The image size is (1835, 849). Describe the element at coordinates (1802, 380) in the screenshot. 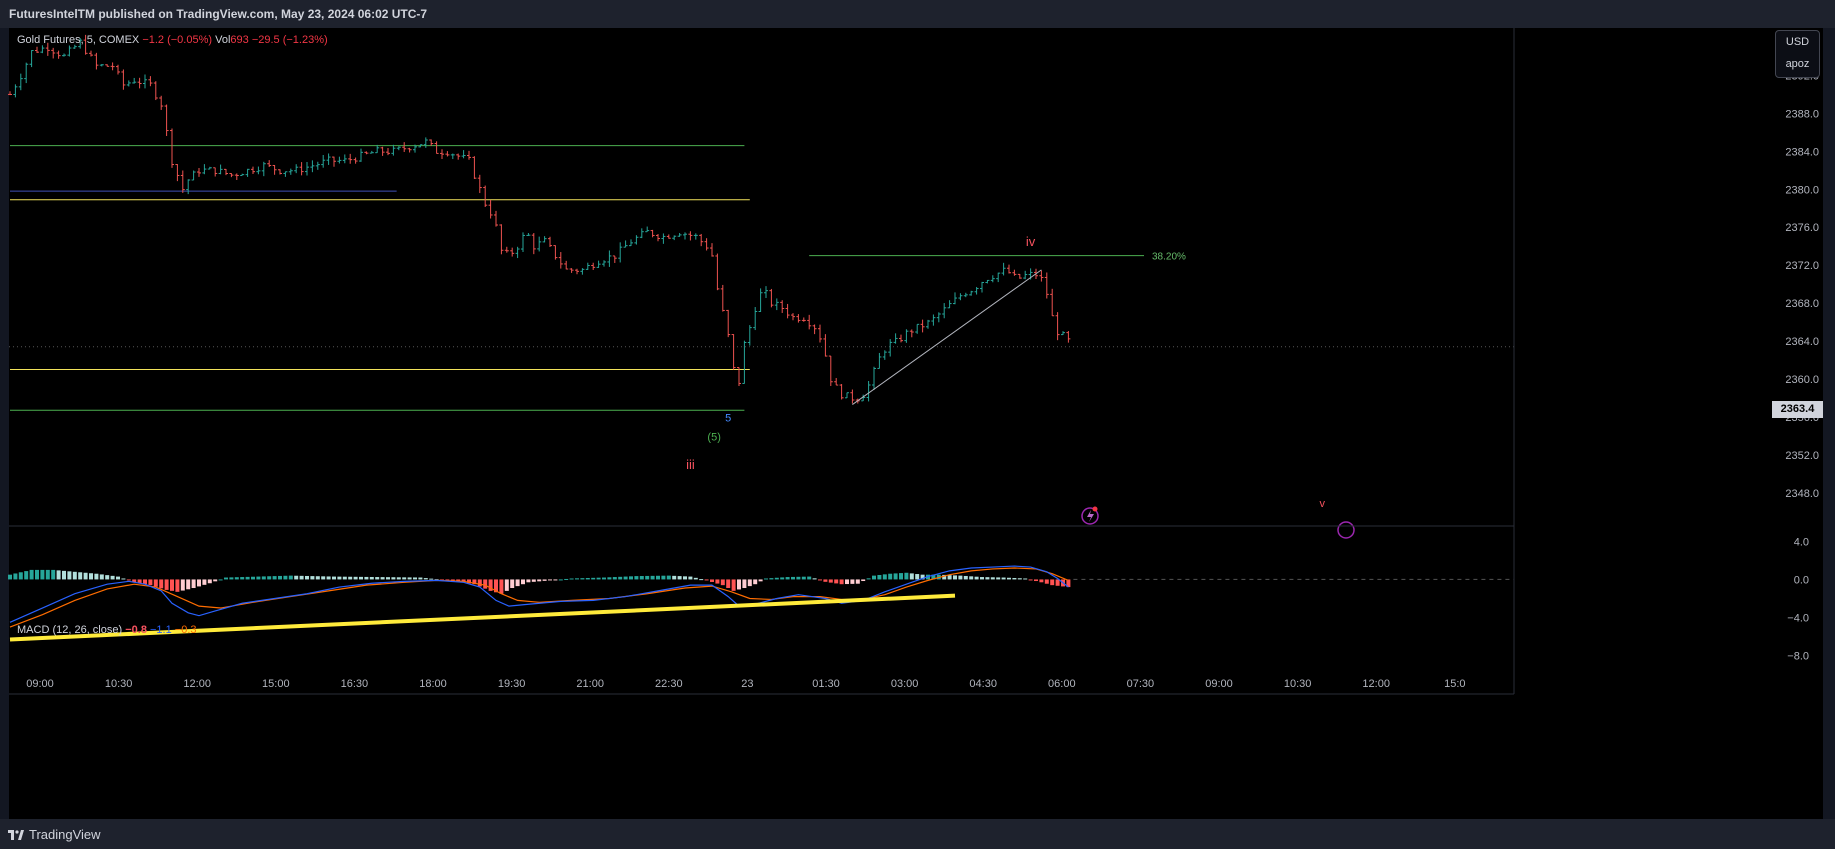

I see `price-axis-tick: 2360.0` at that location.